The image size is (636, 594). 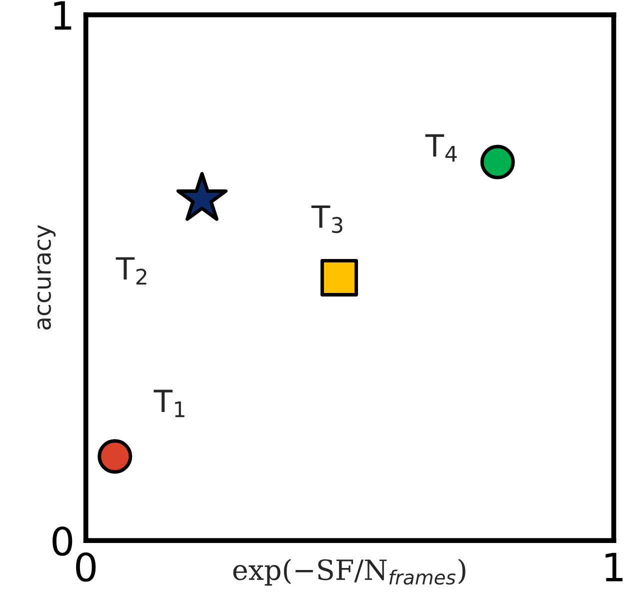 I want to click on y-axis-title: accuracy, so click(x=46, y=277).